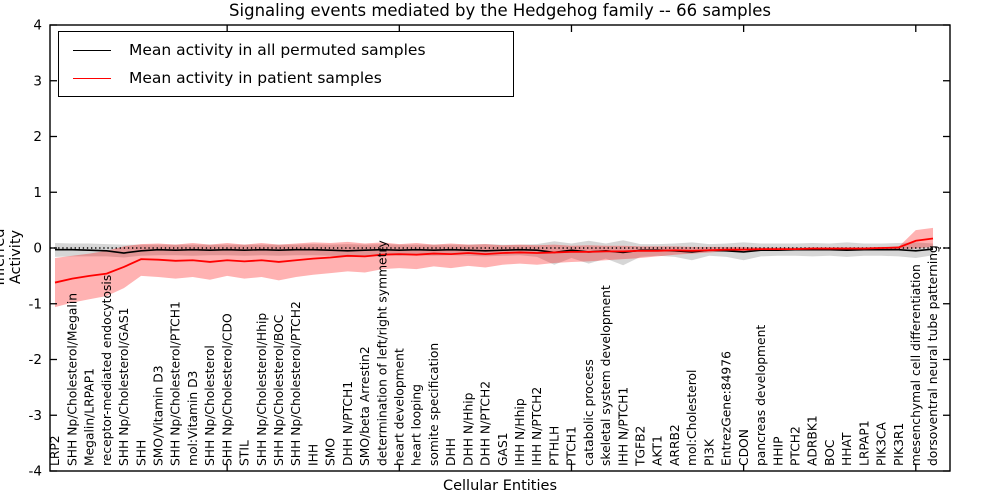  Describe the element at coordinates (468, 429) in the screenshot. I see `x-category-label: DHH N/Hhip` at that location.